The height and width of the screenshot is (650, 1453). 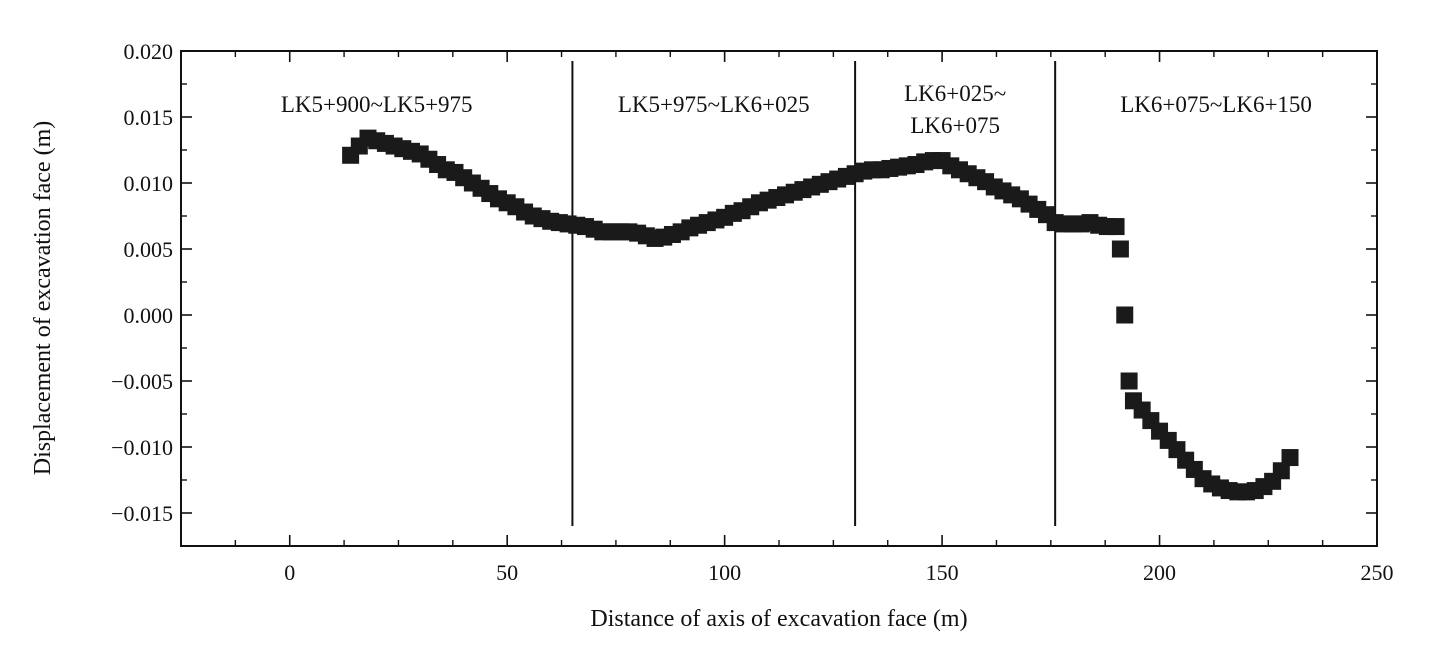 What do you see at coordinates (1159, 572) in the screenshot?
I see `x-tick-label: 200` at bounding box center [1159, 572].